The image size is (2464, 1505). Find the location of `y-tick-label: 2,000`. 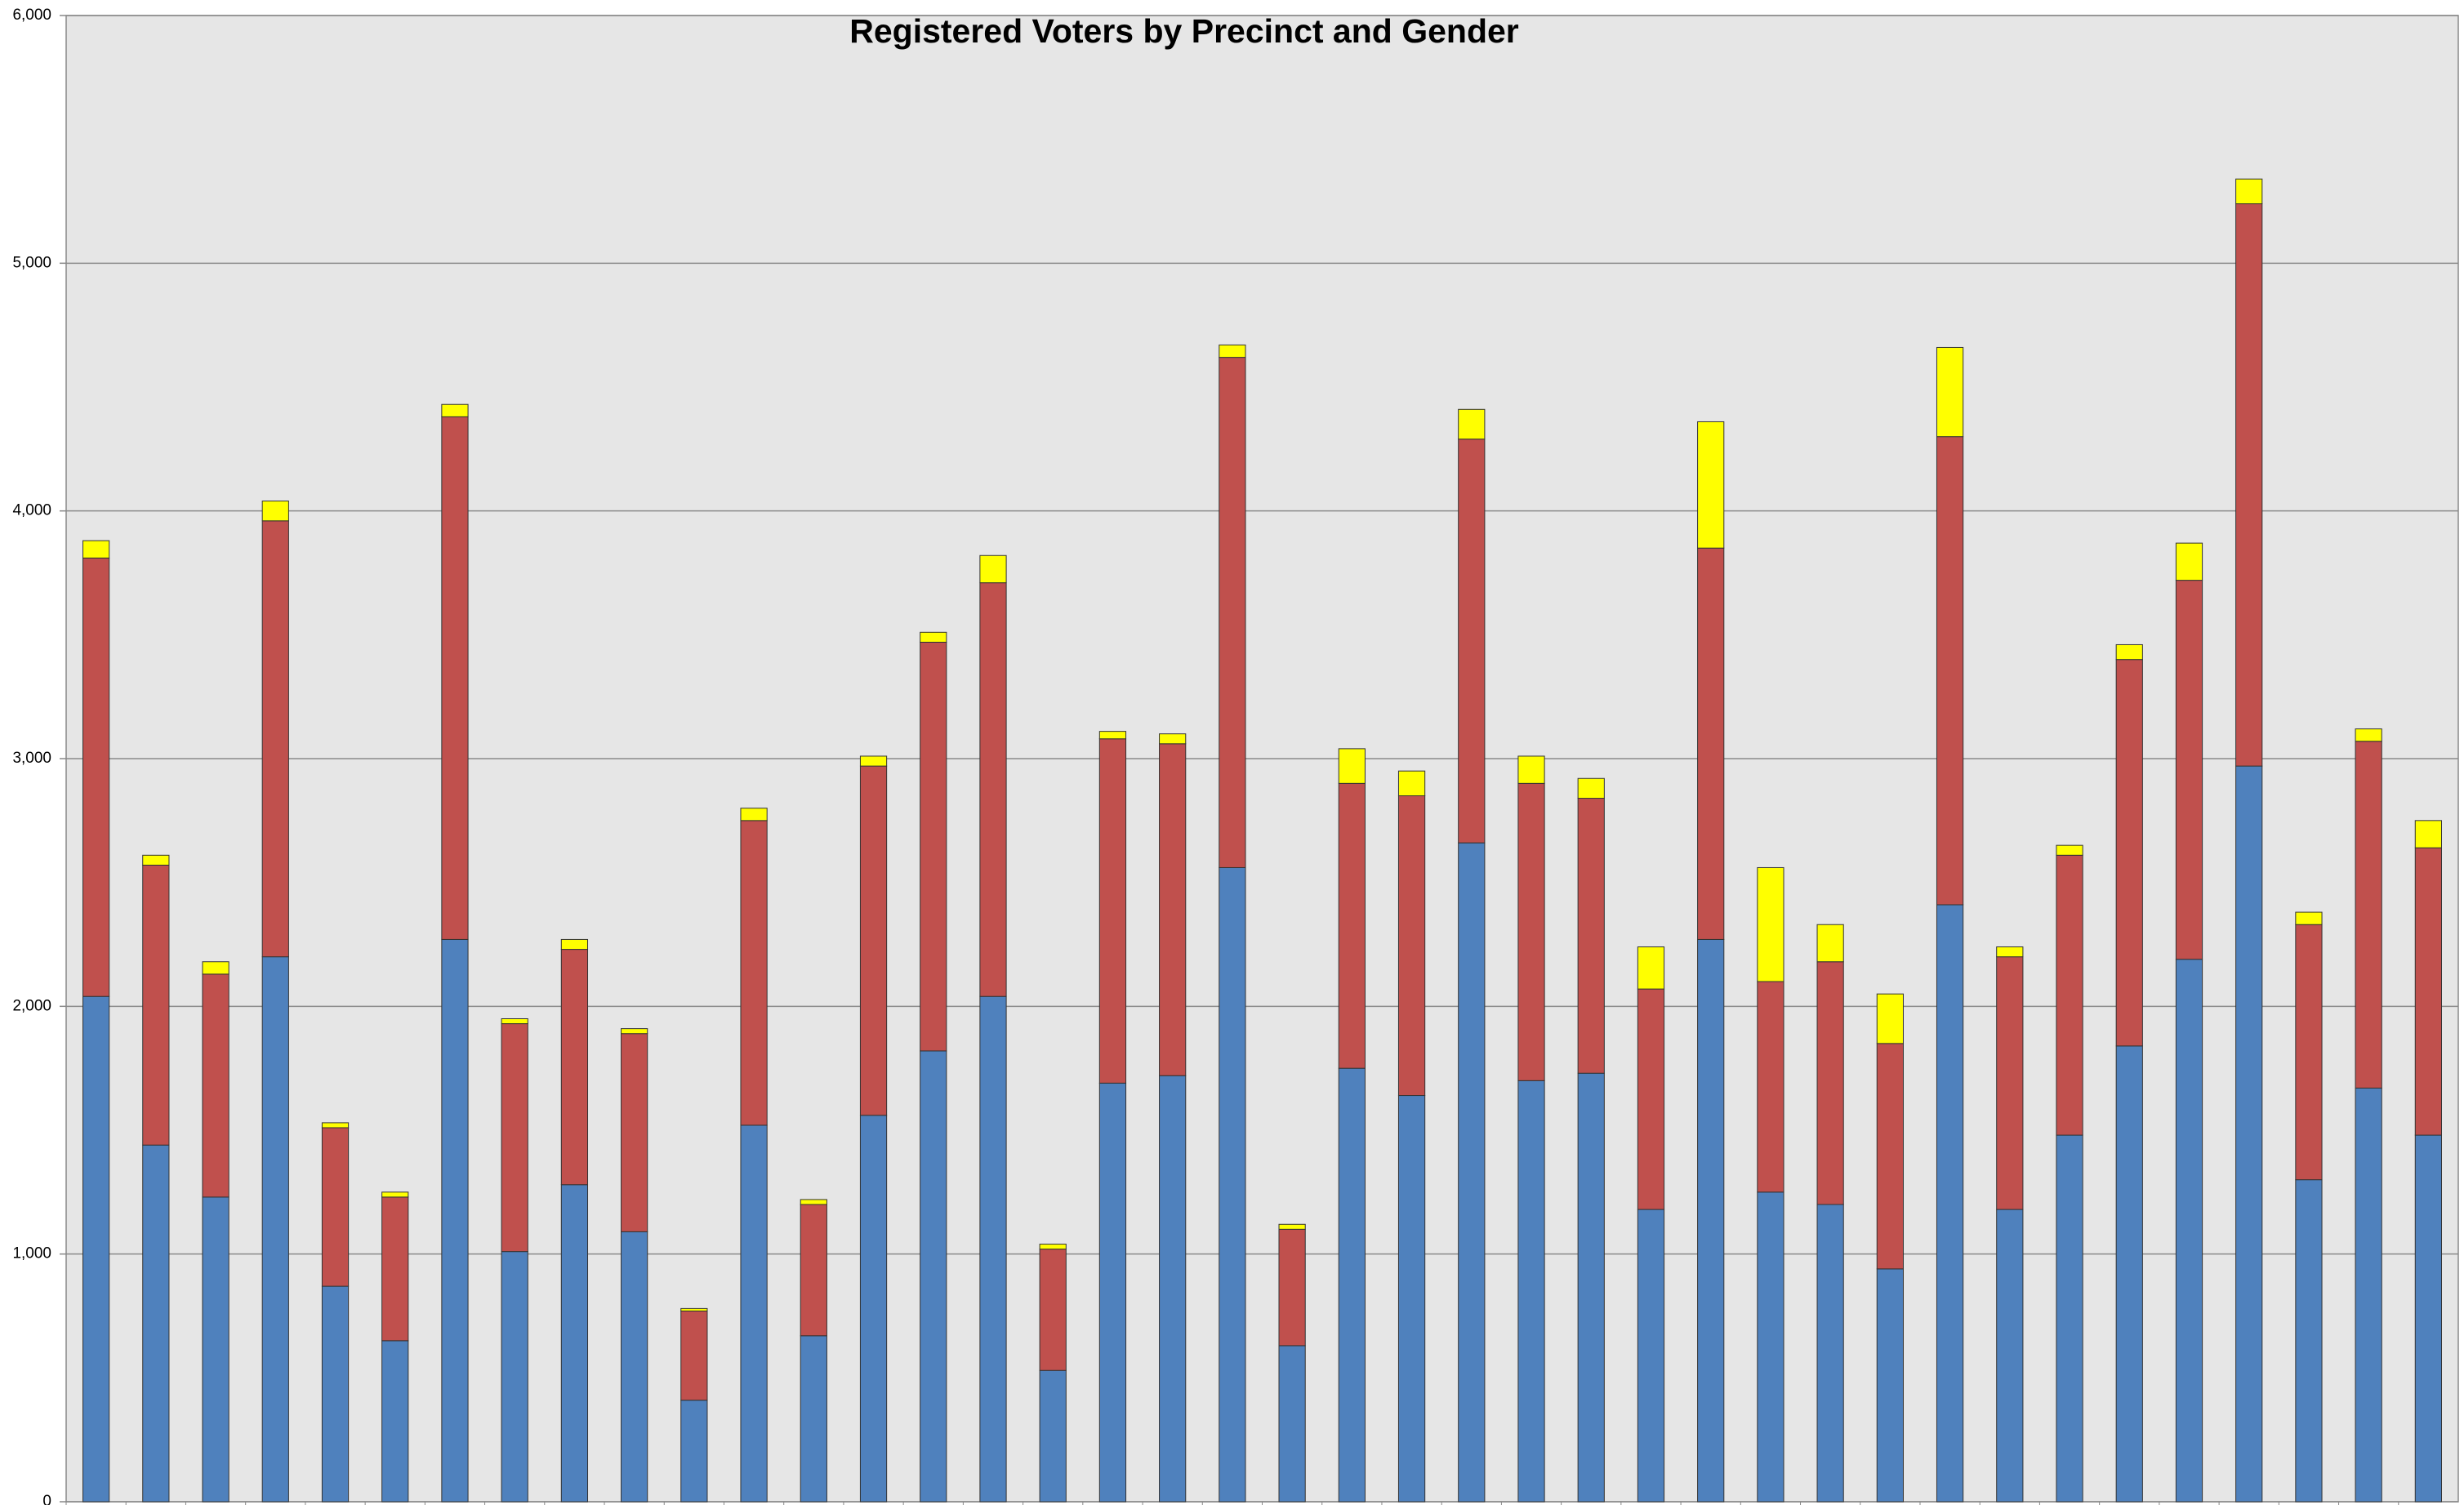

y-tick-label: 2,000 is located at coordinates (31, 1005).